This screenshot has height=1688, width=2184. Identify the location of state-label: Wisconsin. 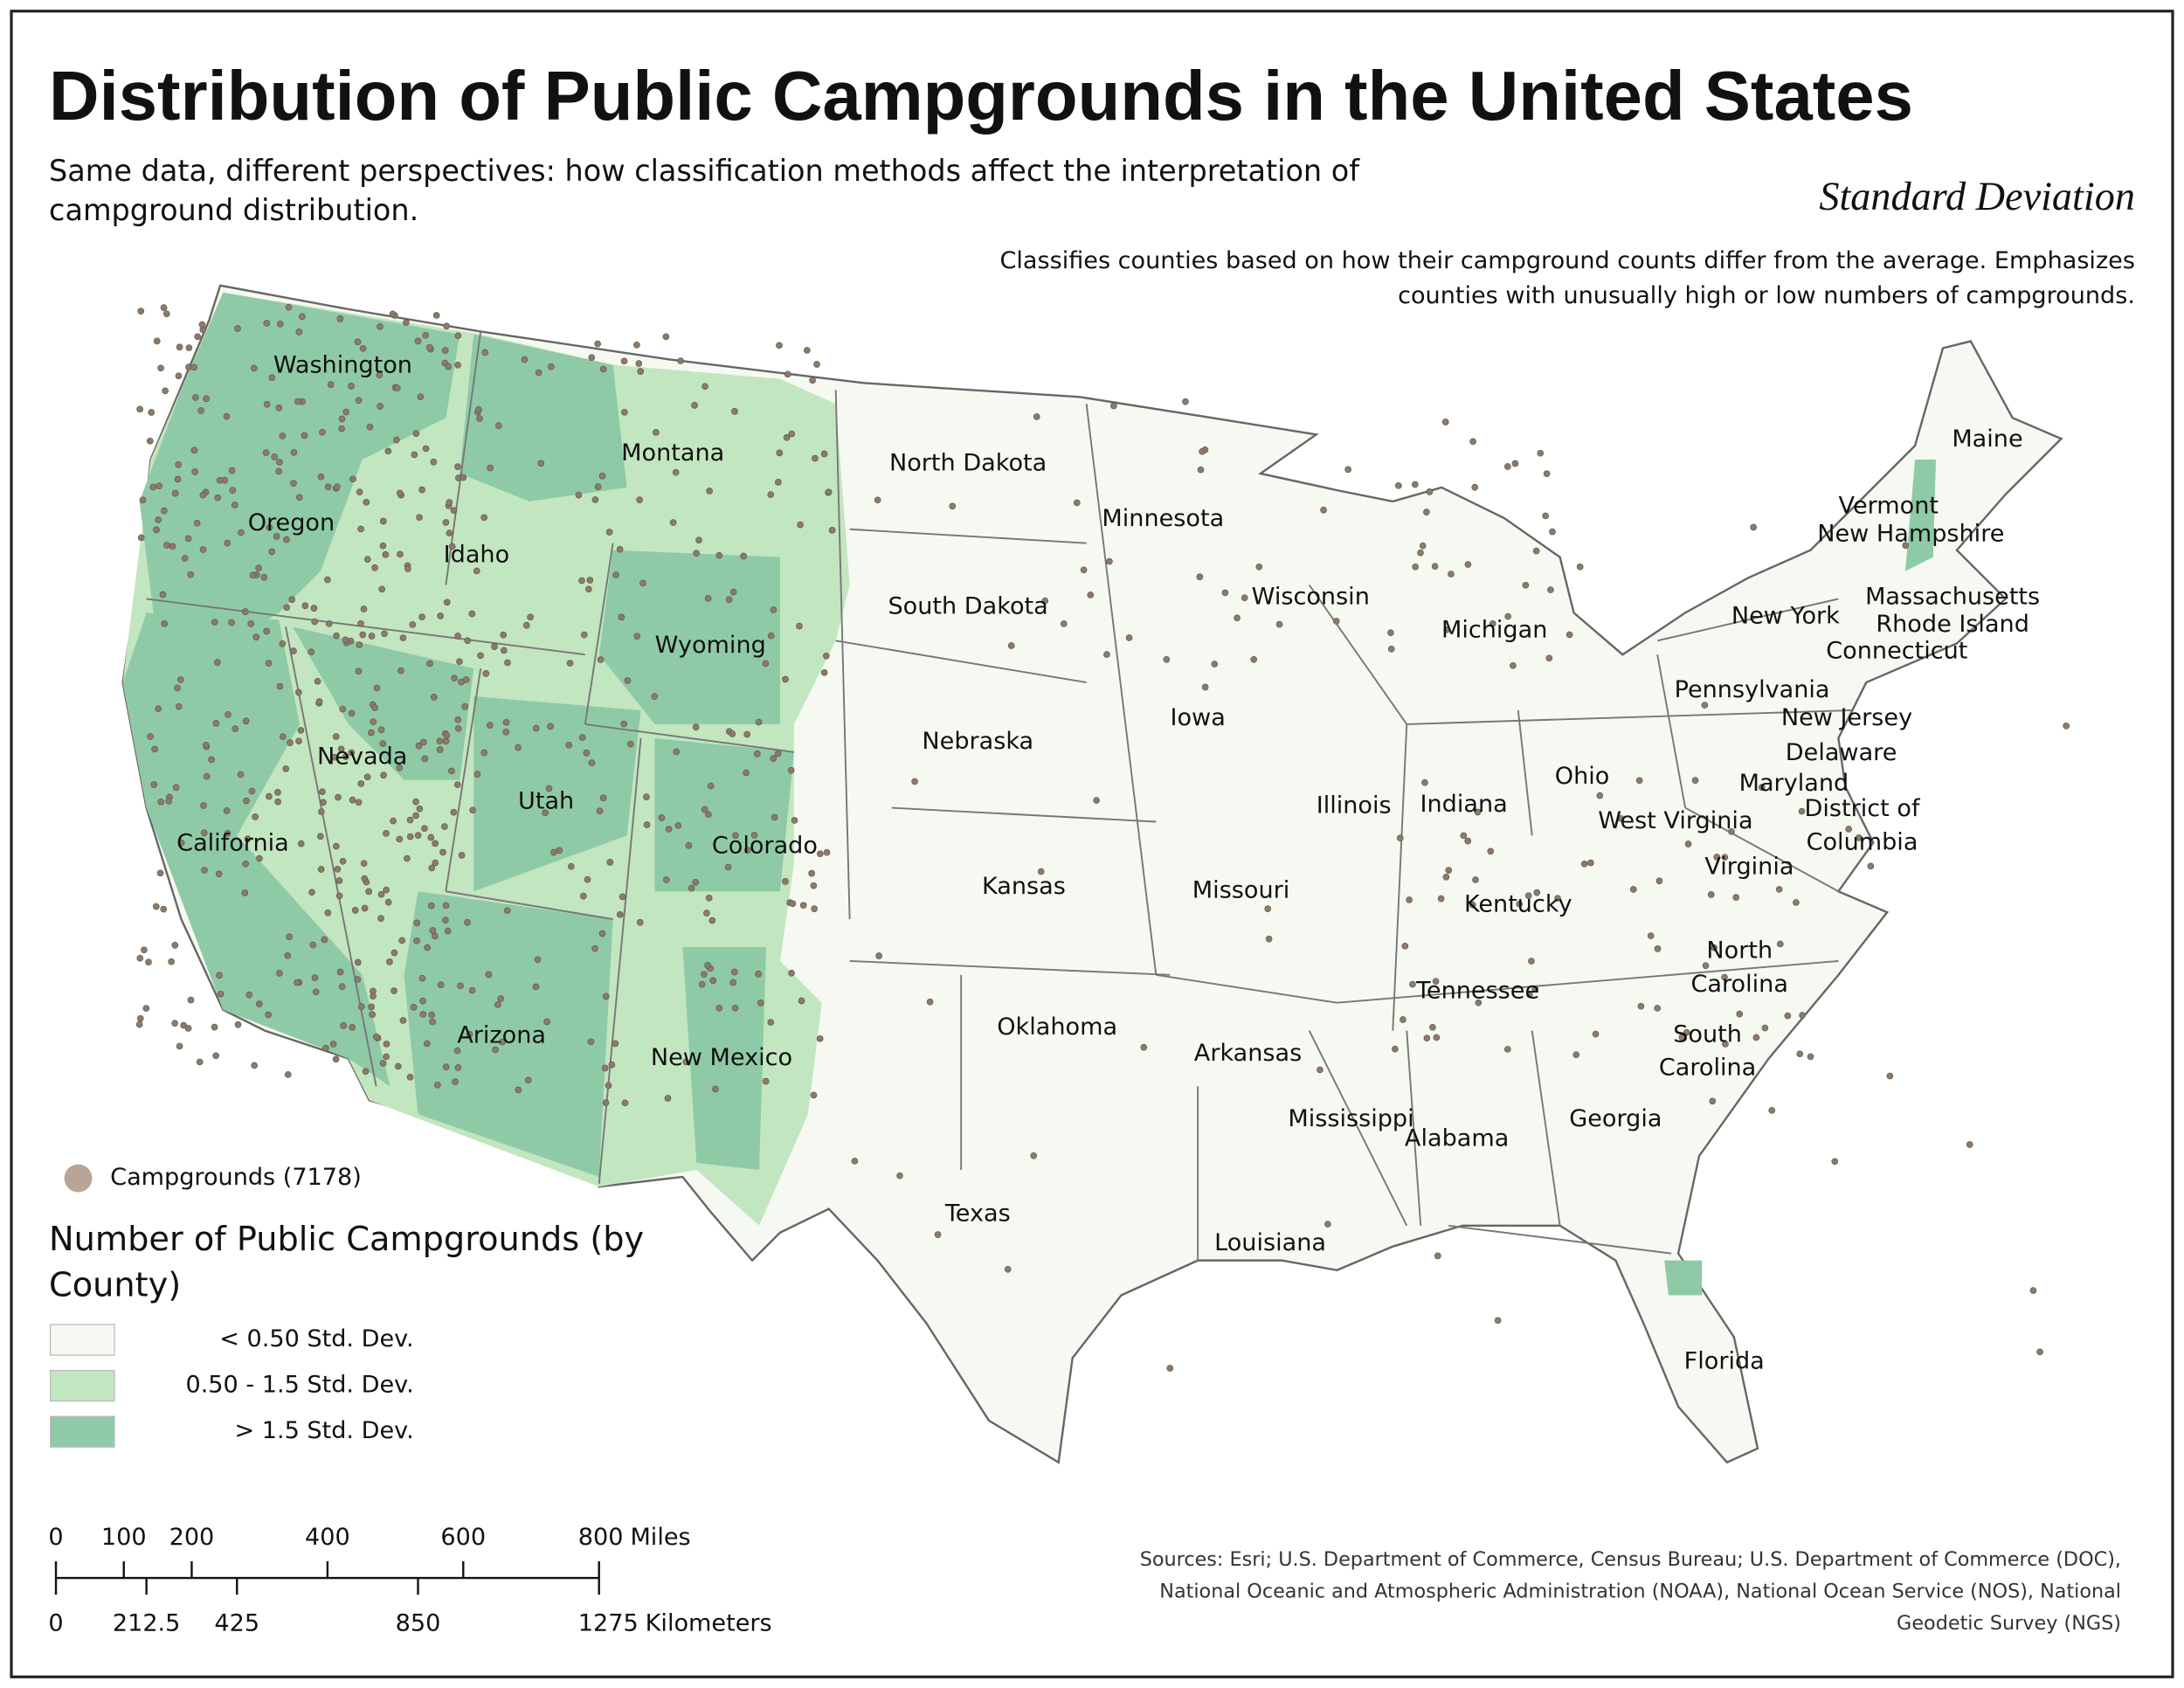
(1311, 596).